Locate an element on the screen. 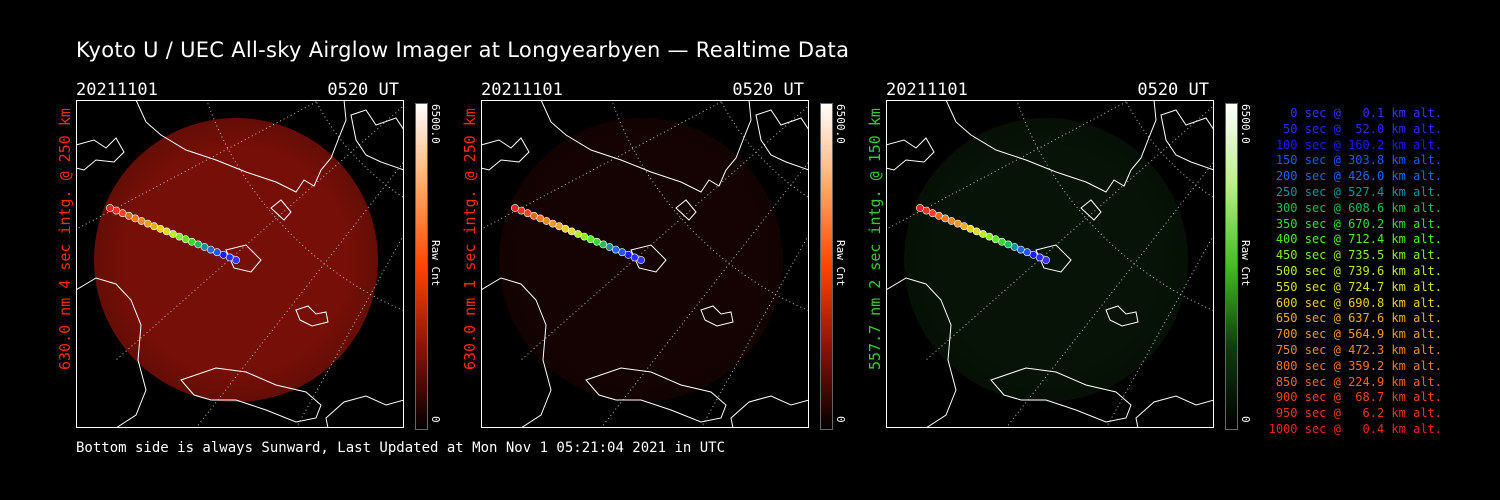  panel-3-side-label: 557.7 nm 2 sec intg. @ 150 km is located at coordinates (875, 239).